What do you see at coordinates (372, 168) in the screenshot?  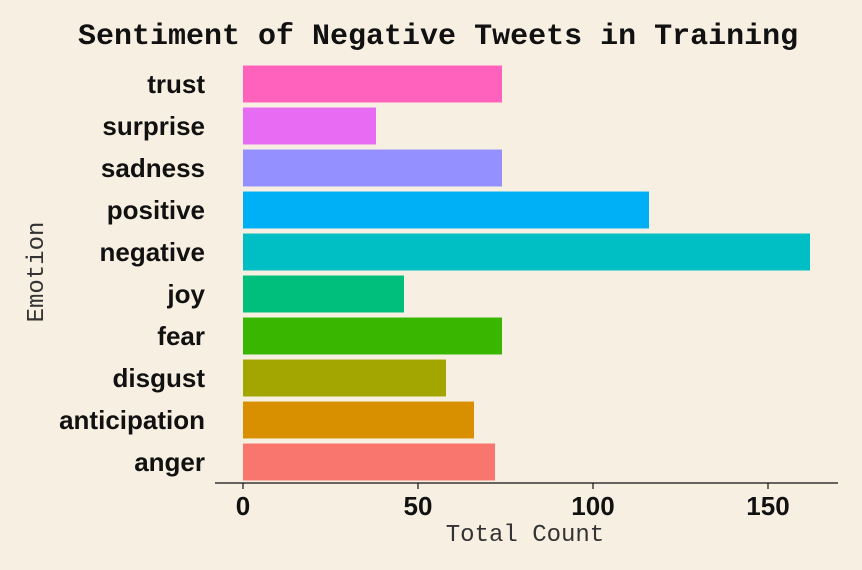 I see `bar-sadness` at bounding box center [372, 168].